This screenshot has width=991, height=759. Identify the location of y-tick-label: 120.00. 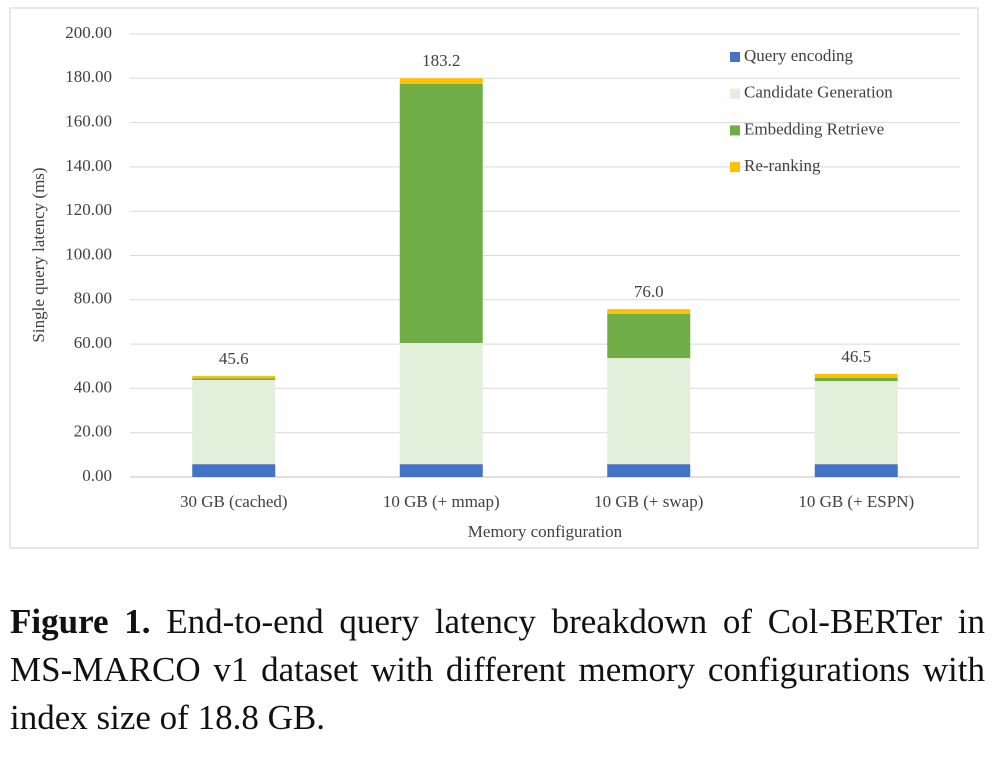
(88, 209).